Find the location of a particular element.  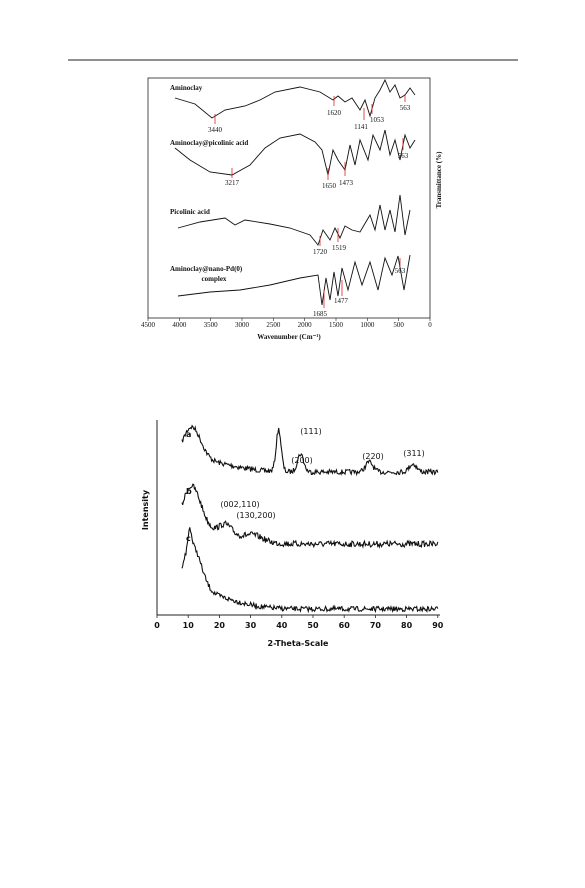

spectrum-label: complex is located at coordinates (214, 279).